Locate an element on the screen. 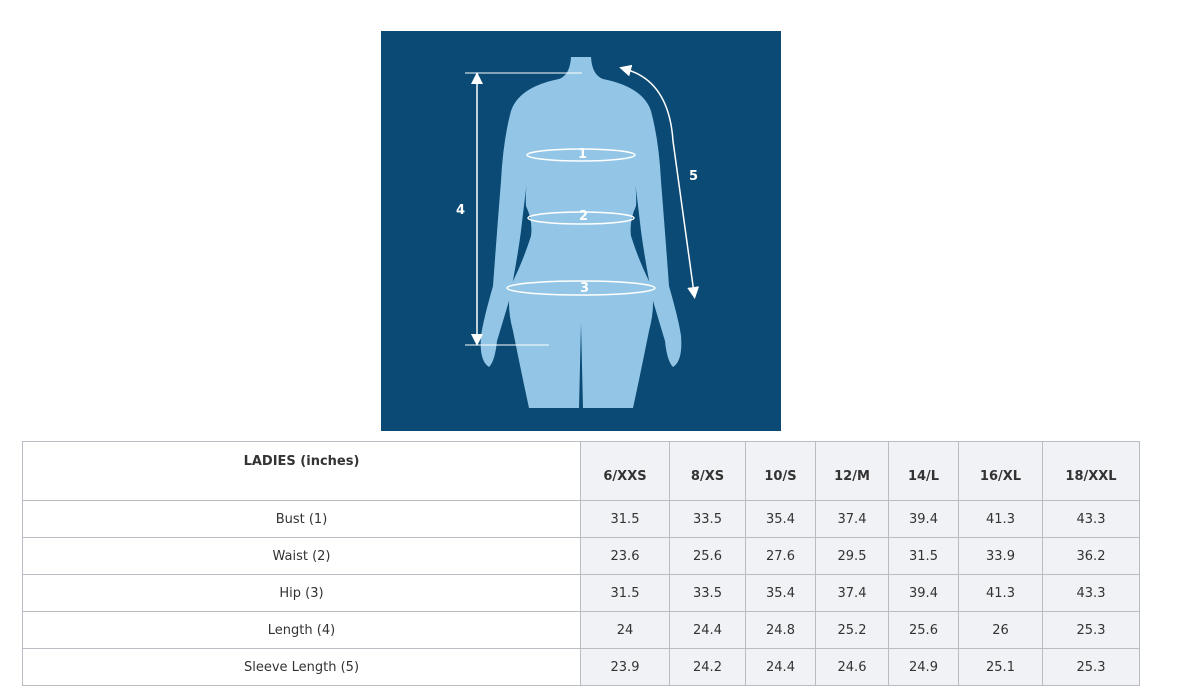 The width and height of the screenshot is (1183, 686). label-1: 1 is located at coordinates (582, 154).